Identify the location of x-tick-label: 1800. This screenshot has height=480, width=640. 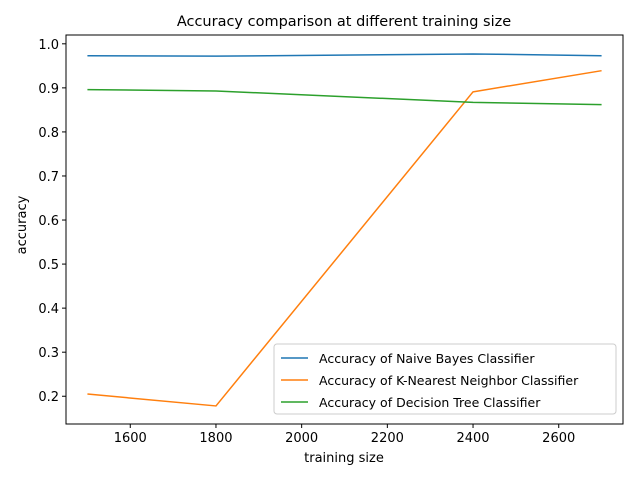
(215, 438).